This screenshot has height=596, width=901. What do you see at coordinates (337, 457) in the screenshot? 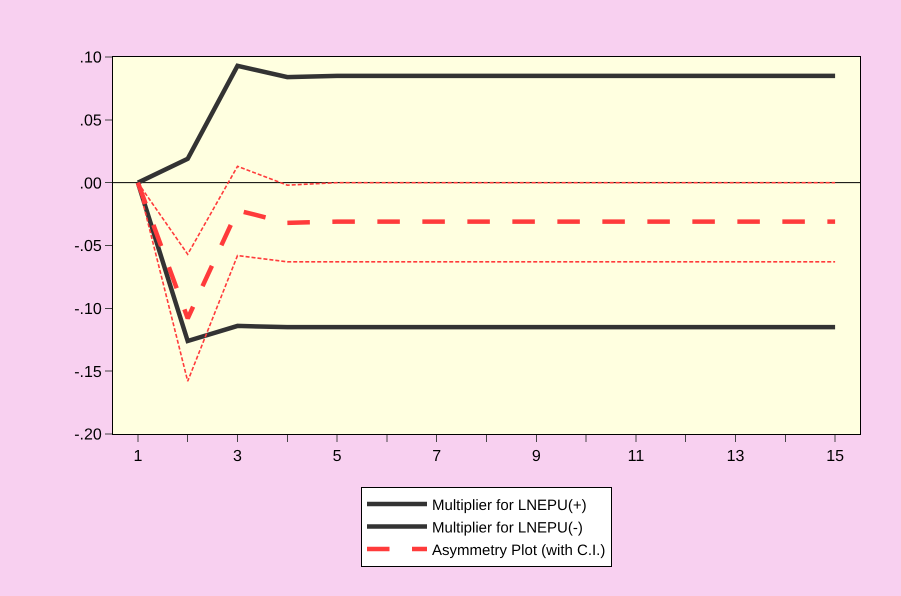
I see `x-tick-label: 5` at bounding box center [337, 457].